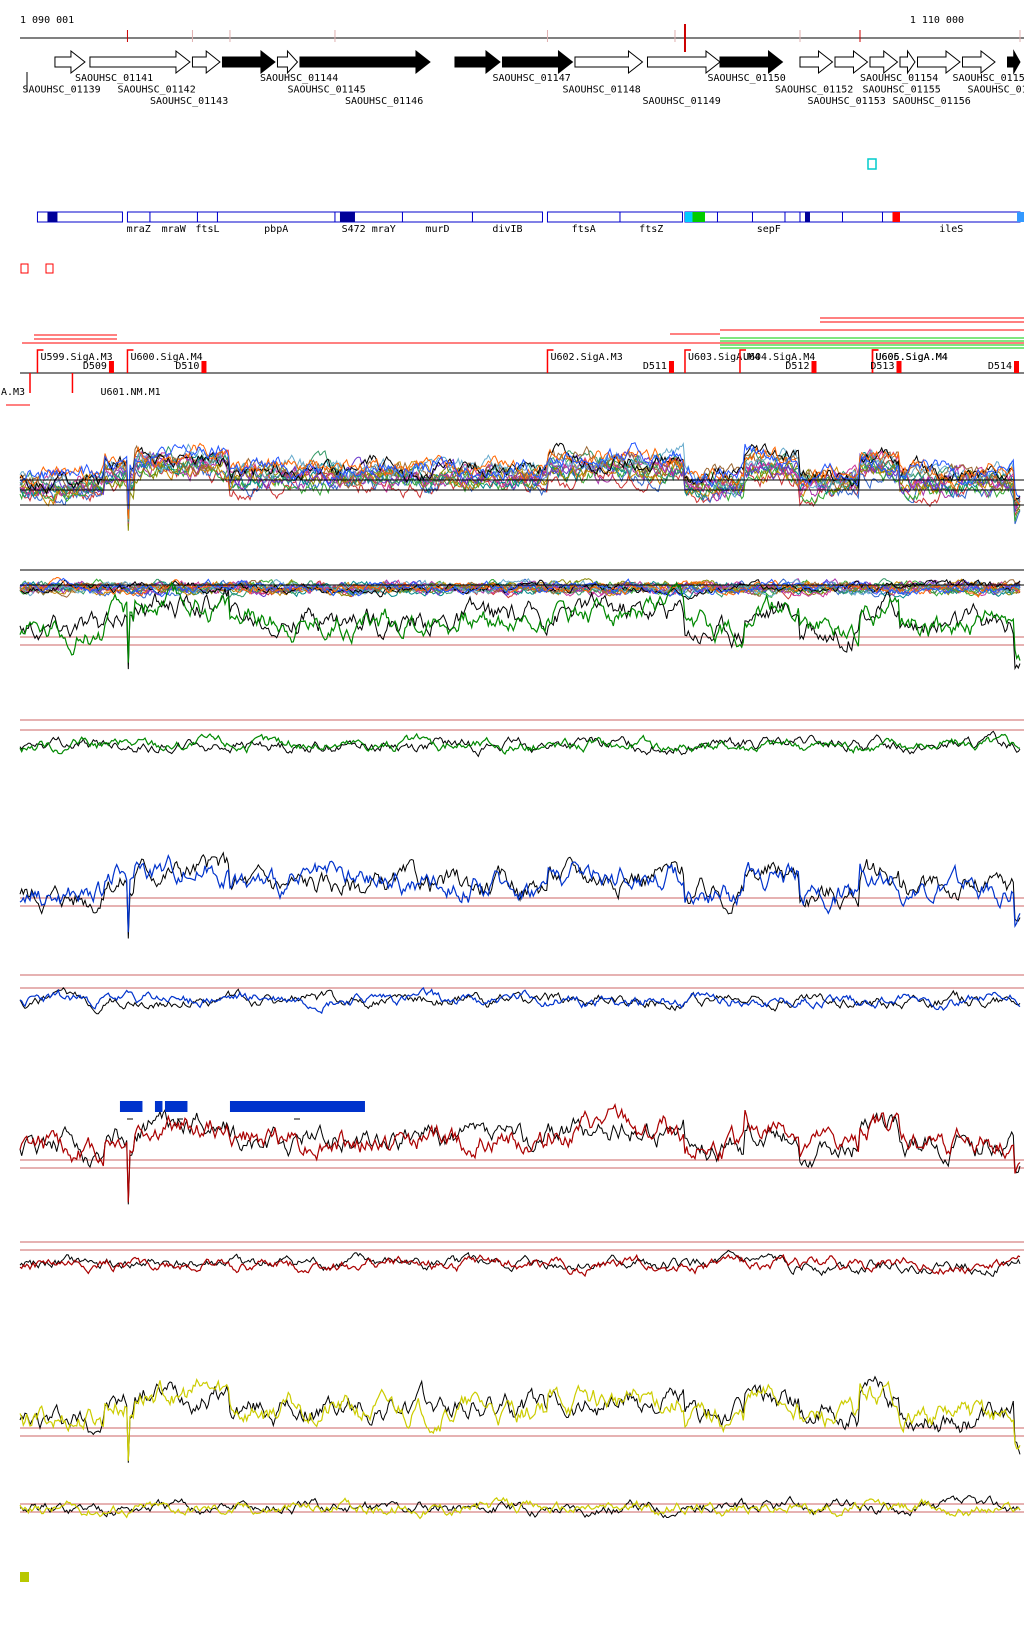  Describe the element at coordinates (779, 357) in the screenshot. I see `promoter-label: U604.SigA.M4` at that location.